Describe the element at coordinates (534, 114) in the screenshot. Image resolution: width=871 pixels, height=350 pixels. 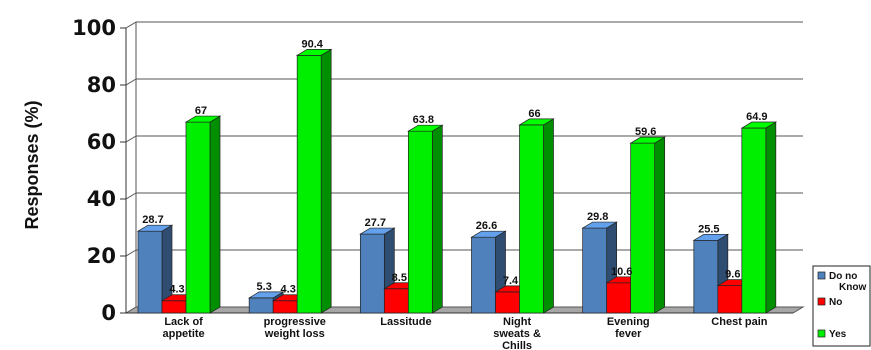
I see `data-label: 66` at that location.